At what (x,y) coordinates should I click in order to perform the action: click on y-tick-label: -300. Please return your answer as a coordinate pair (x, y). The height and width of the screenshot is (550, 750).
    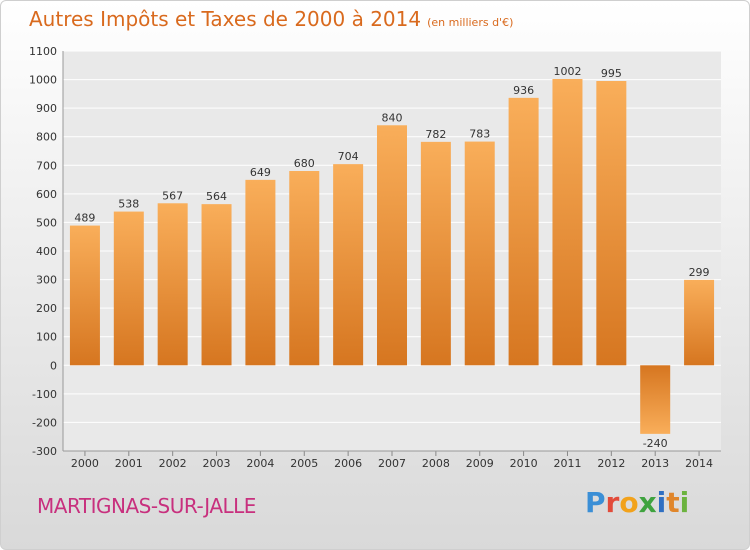
    Looking at the image, I should click on (44, 451).